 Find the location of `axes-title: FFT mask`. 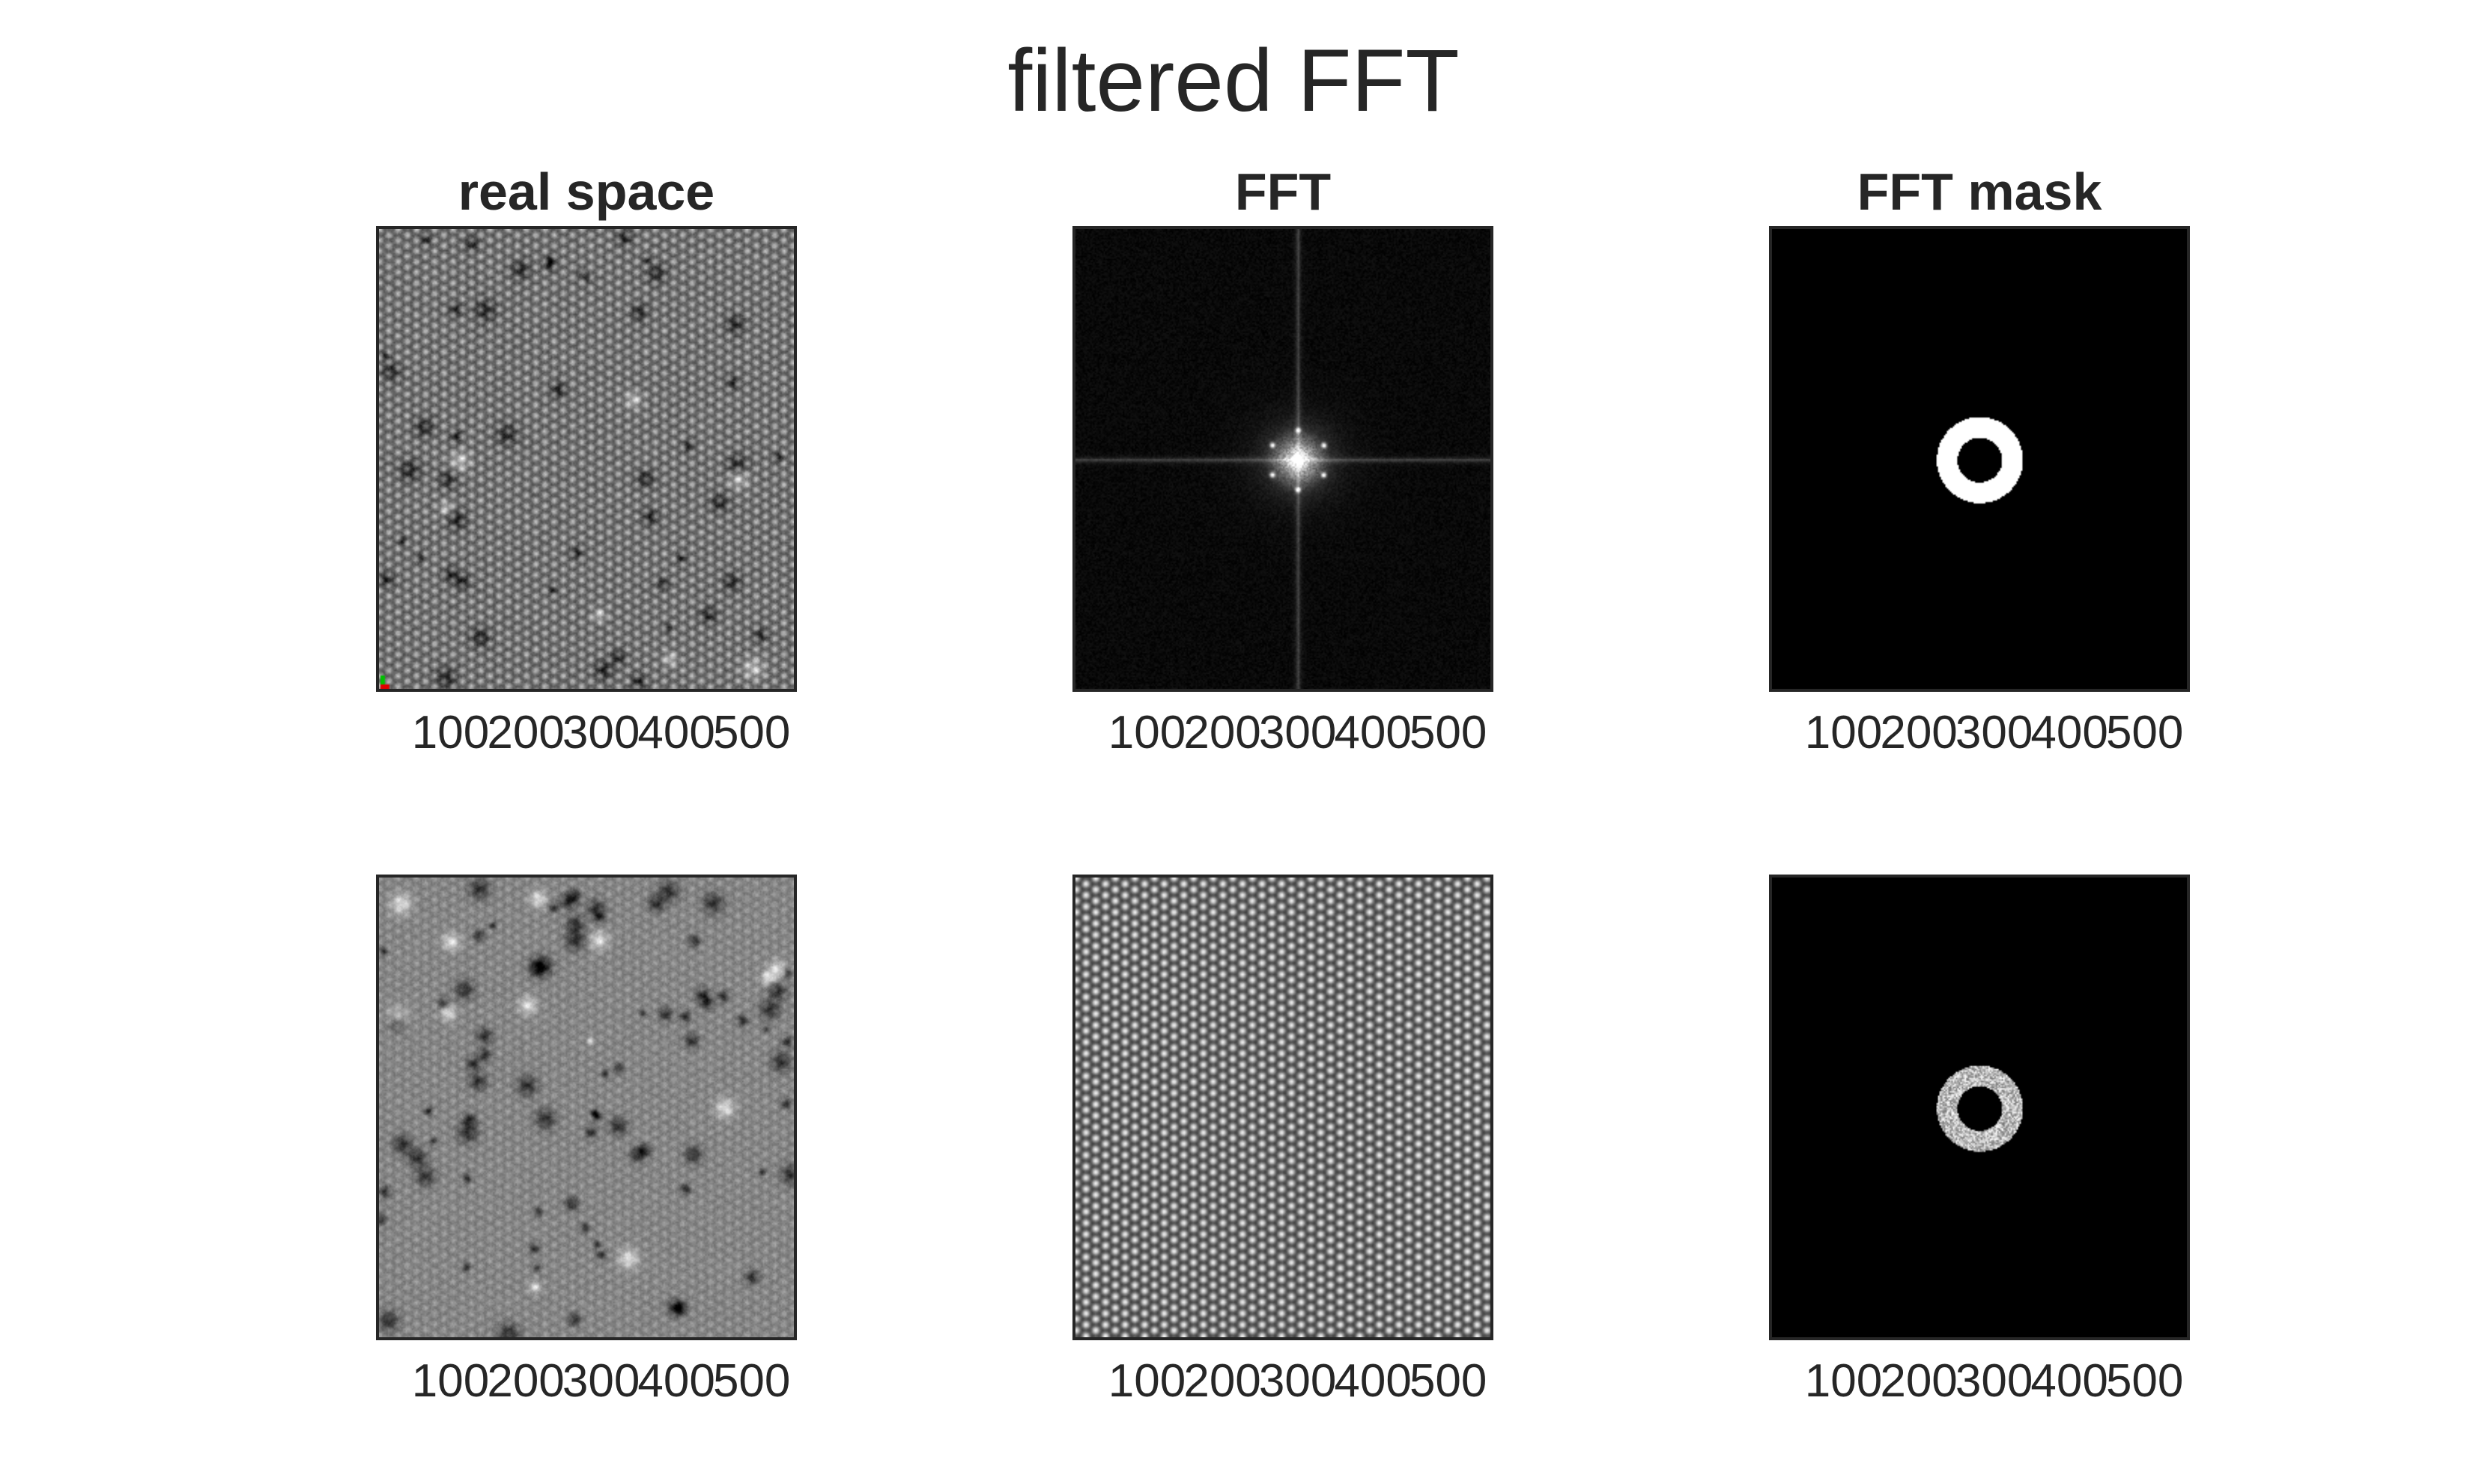

axes-title: FFT mask is located at coordinates (1979, 191).